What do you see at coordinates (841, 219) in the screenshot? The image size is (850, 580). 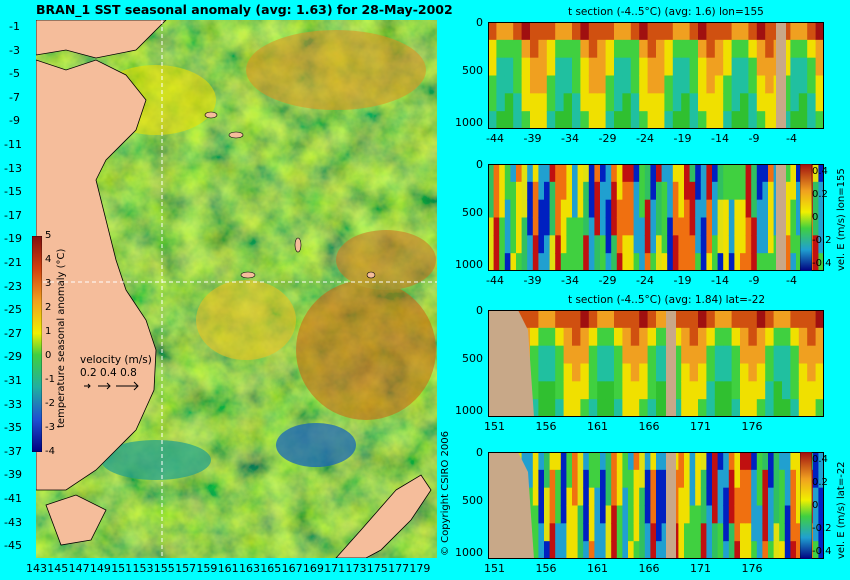 I see `velocity-colorbar-label: vel. E (m/s) lon=155` at bounding box center [841, 219].